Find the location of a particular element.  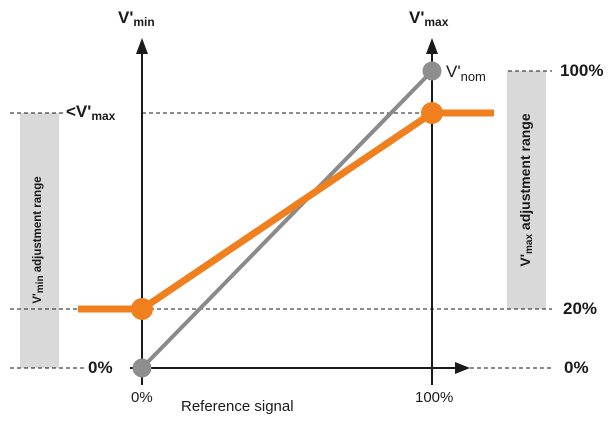

vnom-end-point is located at coordinates (432, 71).